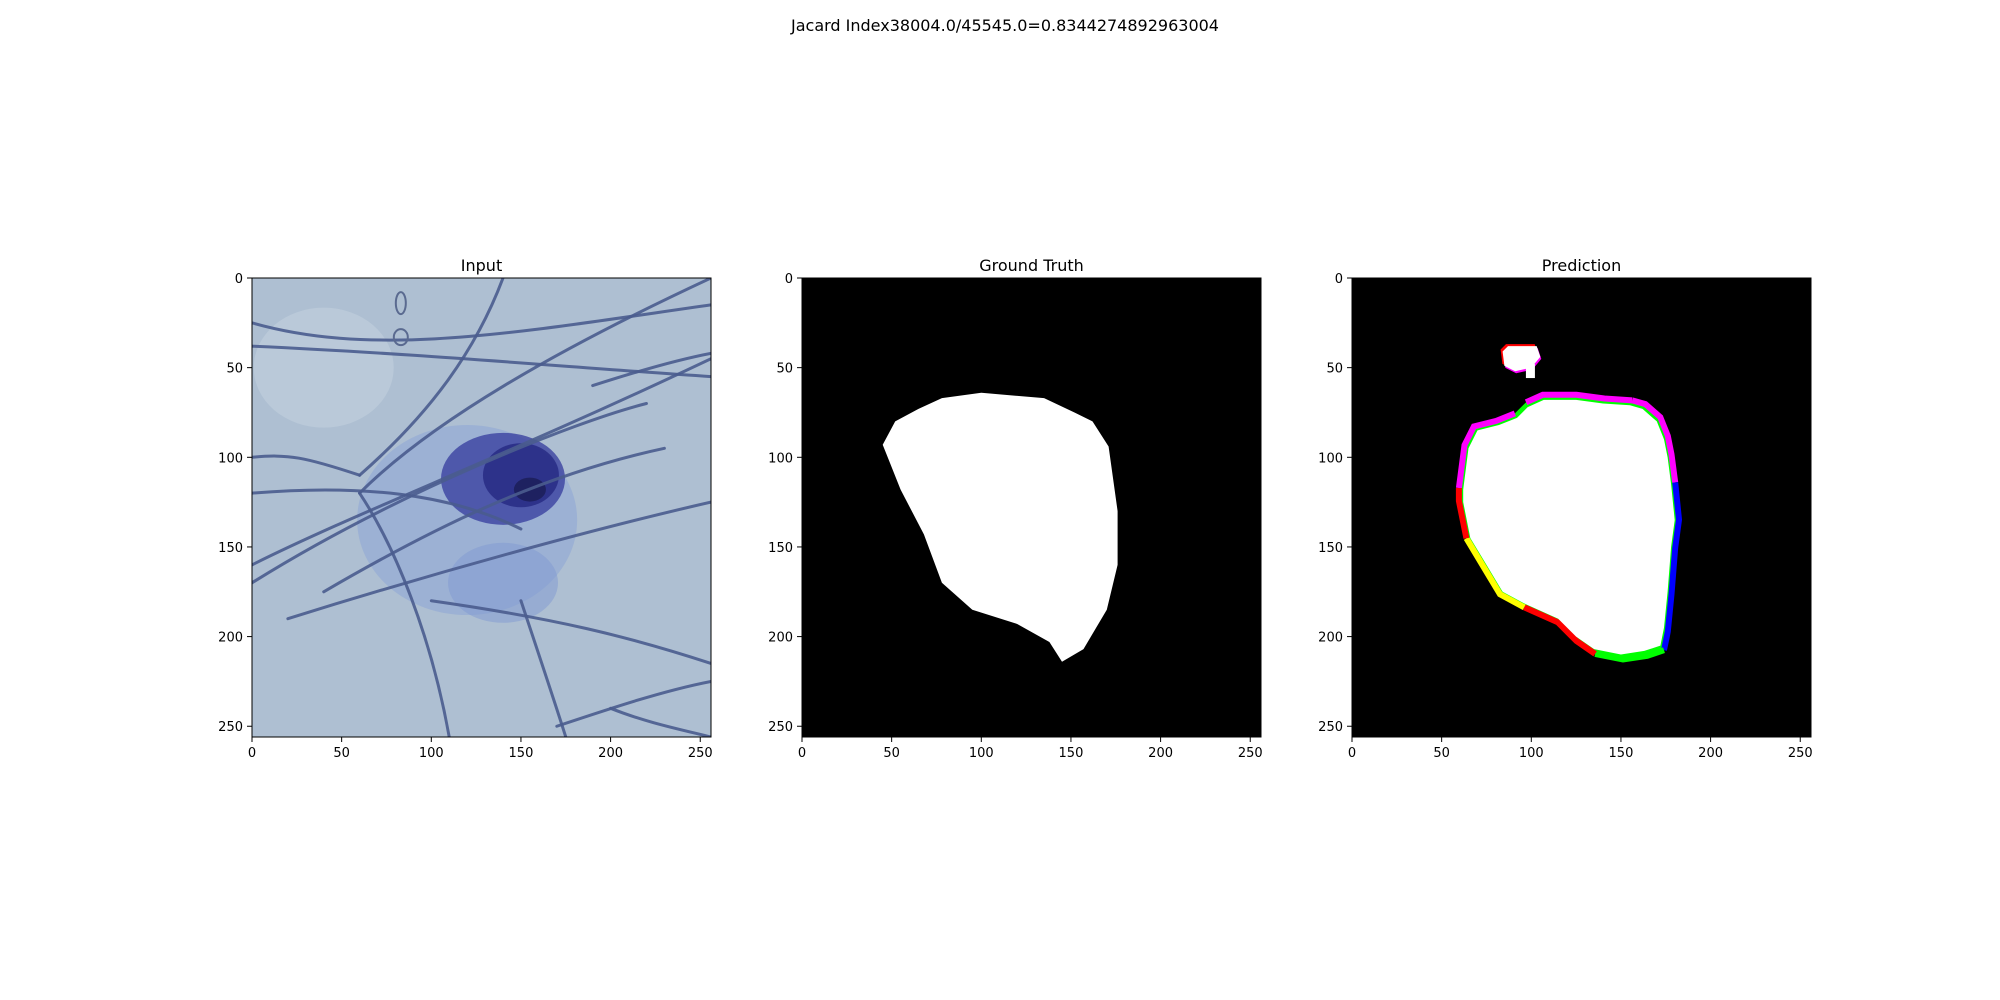 Image resolution: width=2000 pixels, height=1000 pixels. Describe the element at coordinates (481, 265) in the screenshot. I see `panel-title: Input` at that location.